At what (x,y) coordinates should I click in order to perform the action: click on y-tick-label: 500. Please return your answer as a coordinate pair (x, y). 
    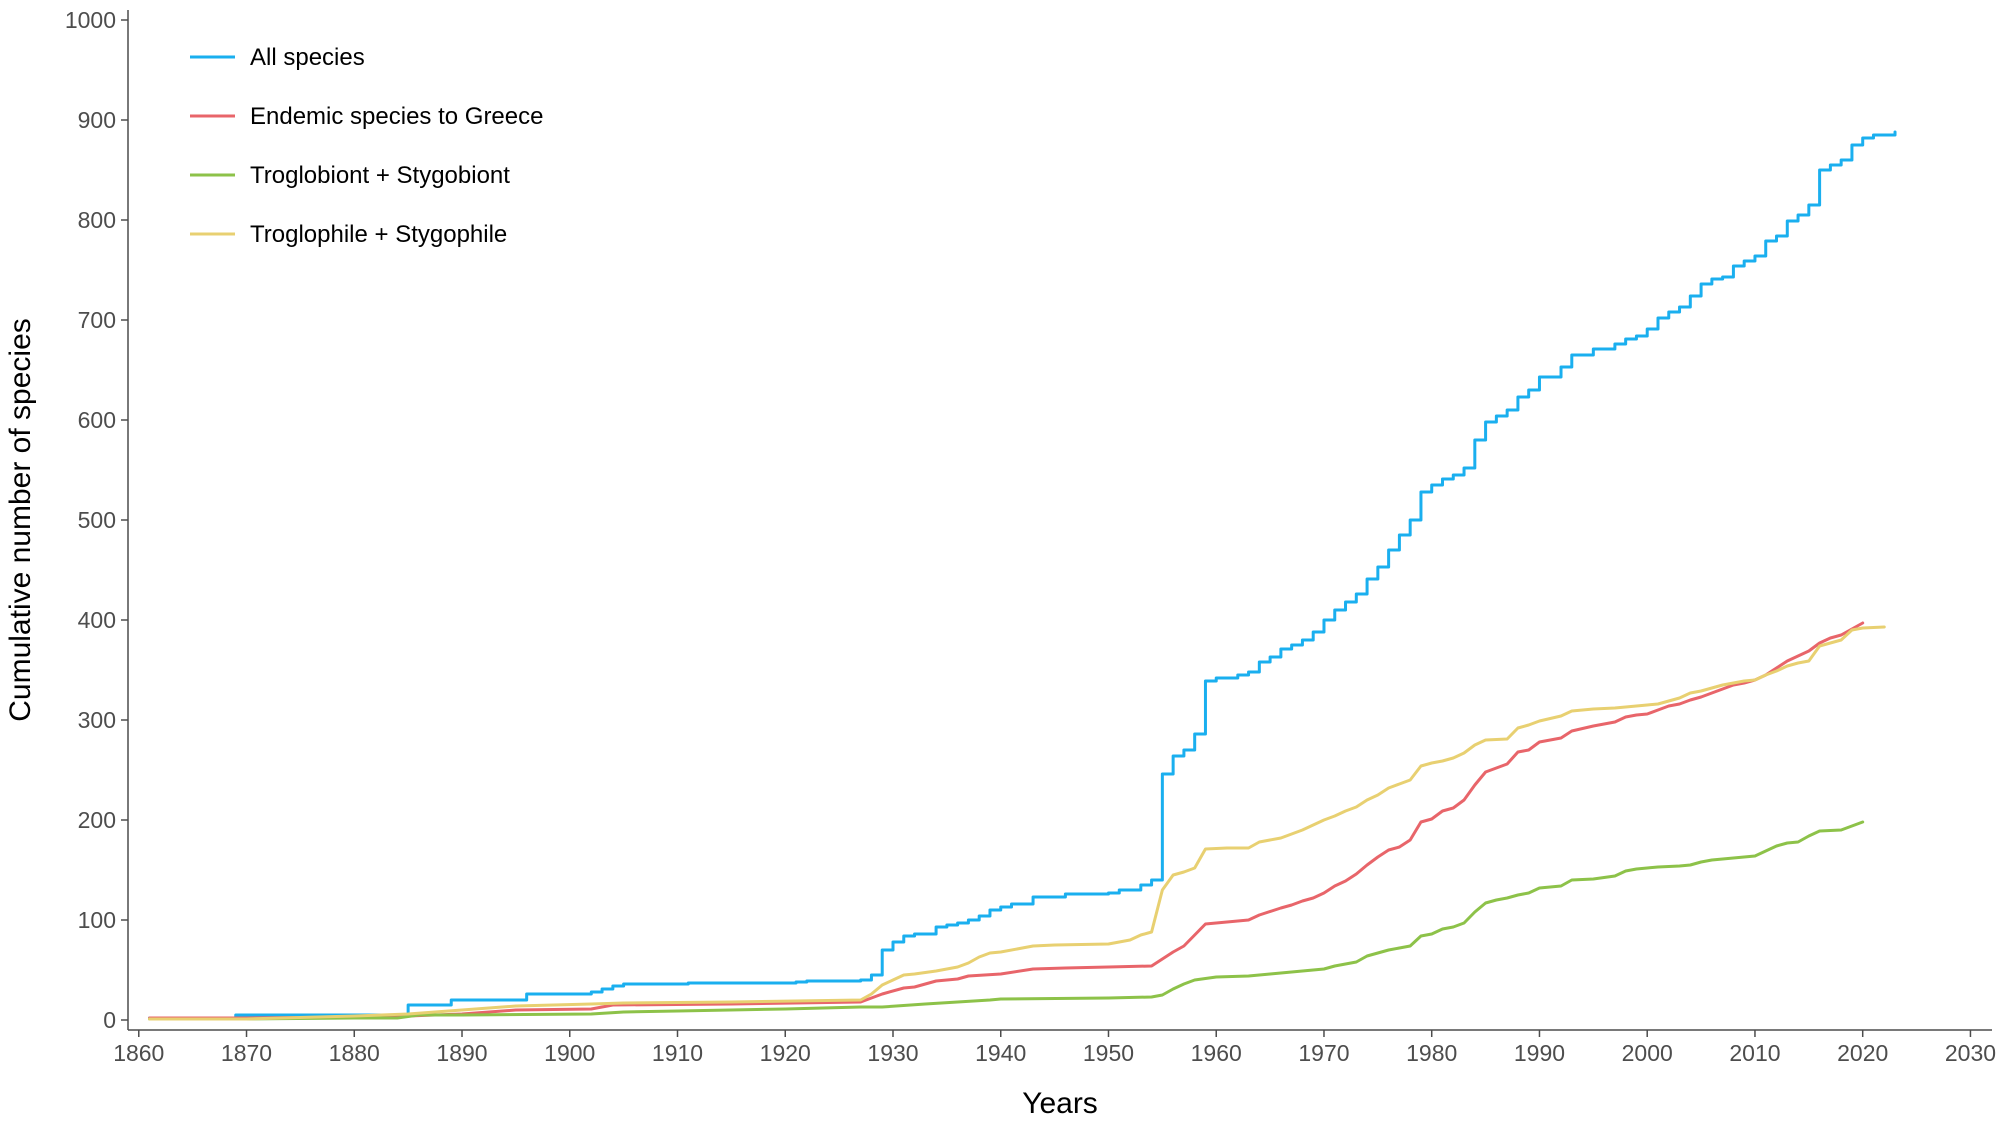
    Looking at the image, I should click on (97, 520).